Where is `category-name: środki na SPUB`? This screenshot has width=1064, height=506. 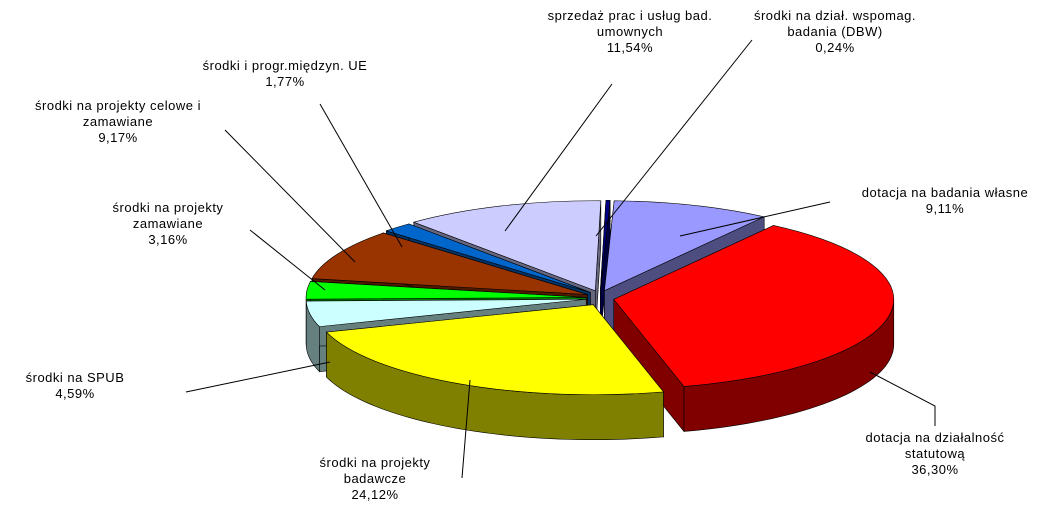
category-name: środki na SPUB is located at coordinates (75, 377).